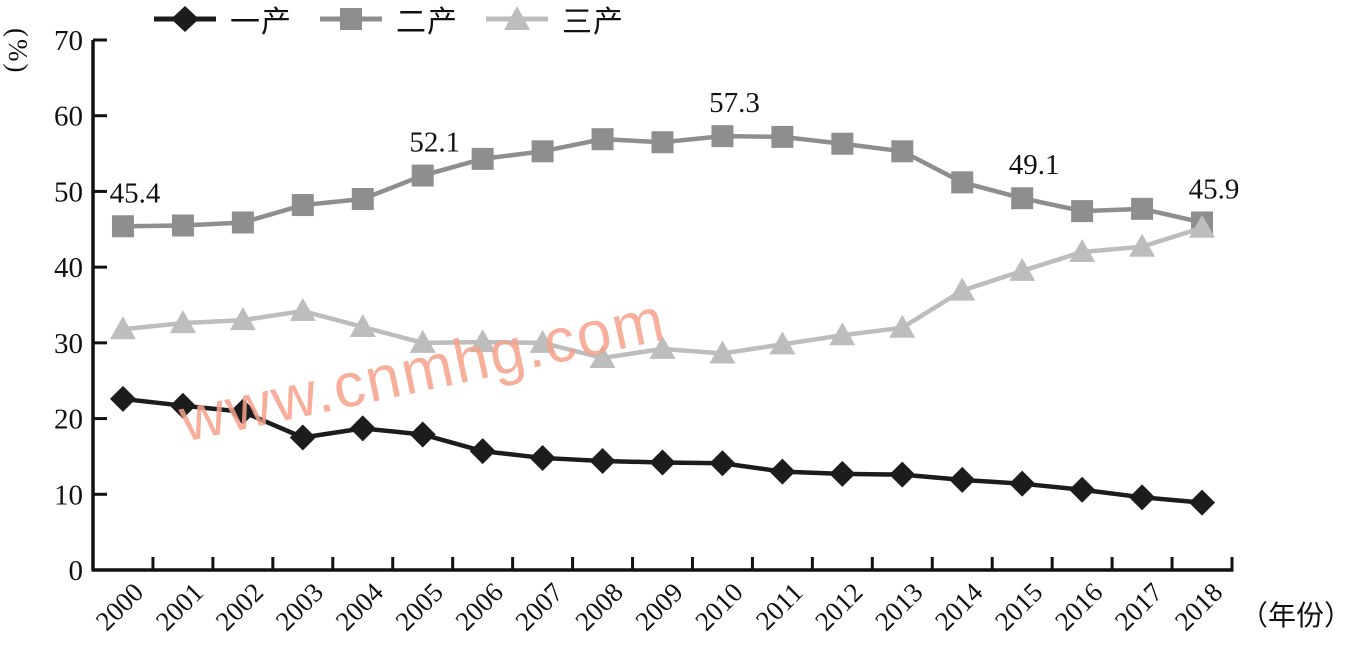 Image resolution: width=1348 pixels, height=651 pixels. What do you see at coordinates (222, 20) in the screenshot?
I see `legend-item-primary-industry: 一产` at bounding box center [222, 20].